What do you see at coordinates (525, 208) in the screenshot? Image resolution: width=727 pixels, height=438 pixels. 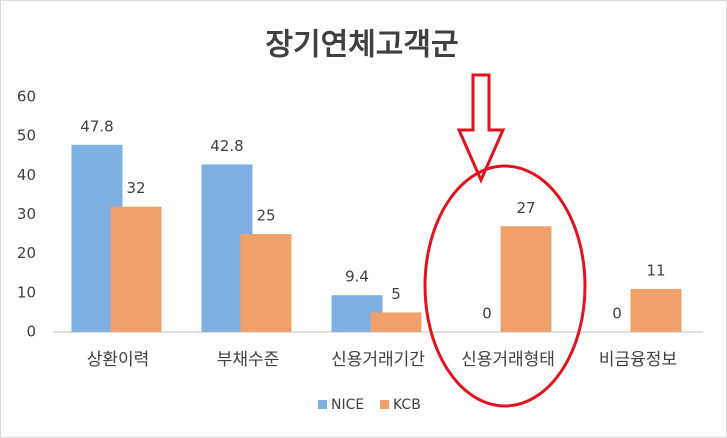 I see `data-label: 27` at bounding box center [525, 208].